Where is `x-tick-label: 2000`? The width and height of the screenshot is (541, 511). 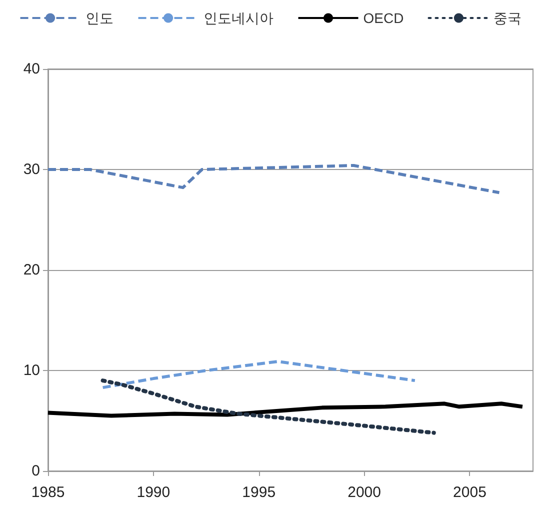
x-tick-label: 2000 is located at coordinates (364, 492).